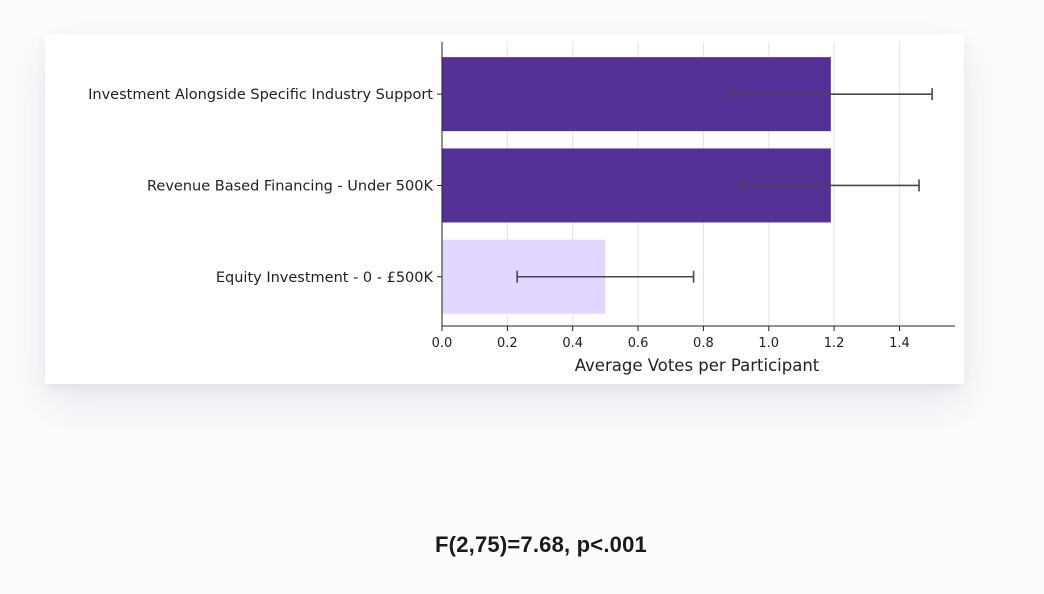  I want to click on x-tick-label: 0.4, so click(572, 343).